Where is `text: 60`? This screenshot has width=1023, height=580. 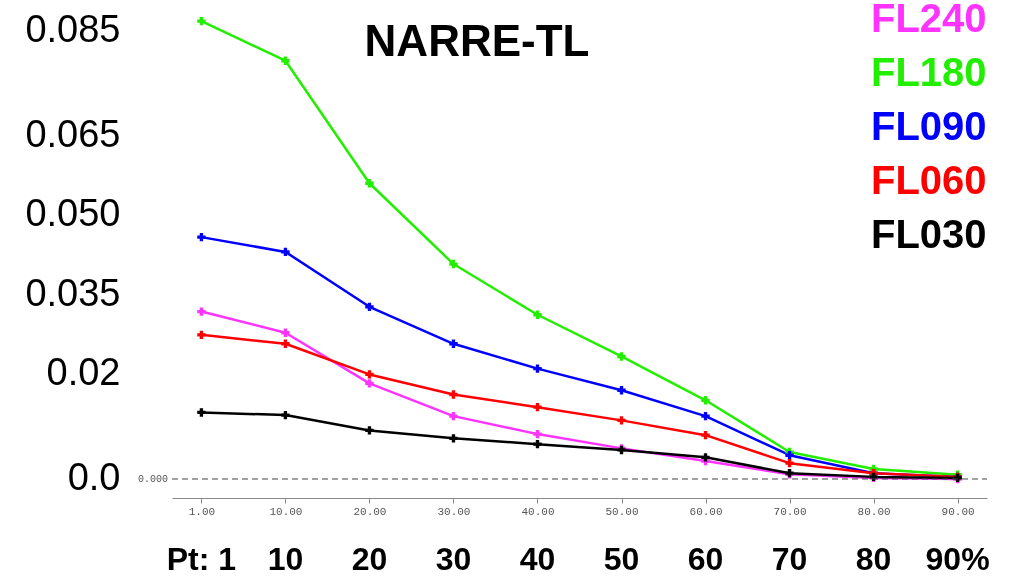
text: 60 is located at coordinates (705, 559).